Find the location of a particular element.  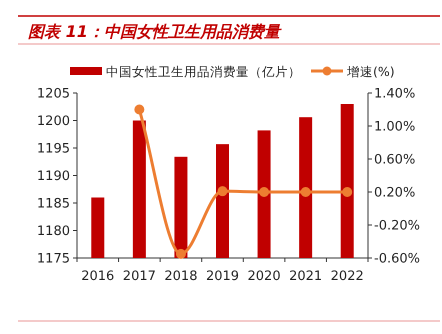

chart-title: 图表 11：中国女性卫生用品消费量 is located at coordinates (155, 31).